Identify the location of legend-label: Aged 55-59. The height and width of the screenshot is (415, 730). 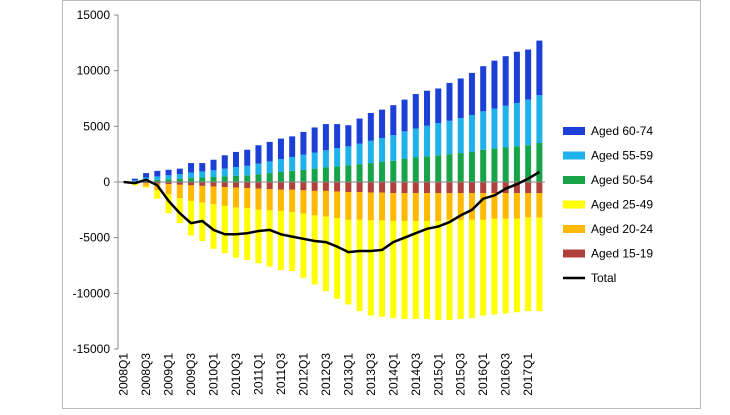
(622, 156).